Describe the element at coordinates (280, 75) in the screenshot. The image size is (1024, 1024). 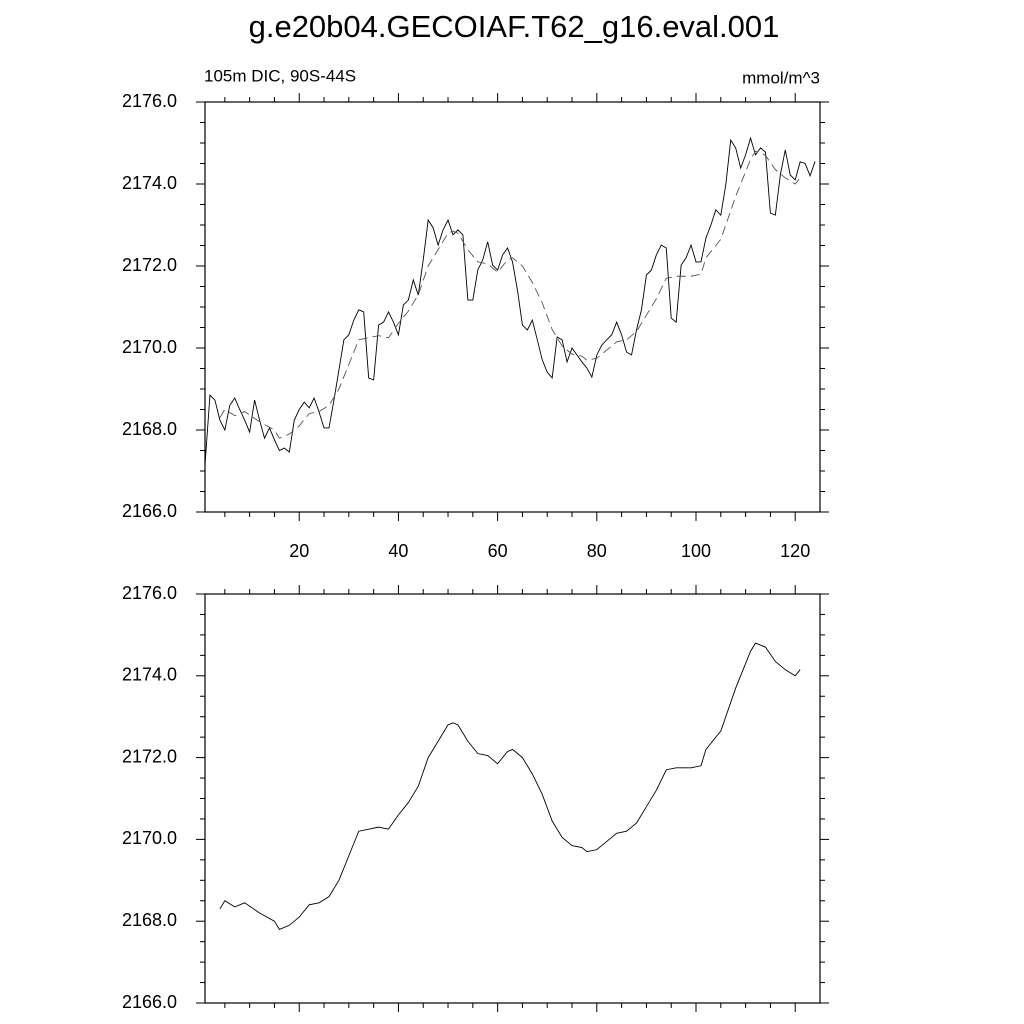
I see `subtitle: 105m DIC, 90S-44S` at that location.